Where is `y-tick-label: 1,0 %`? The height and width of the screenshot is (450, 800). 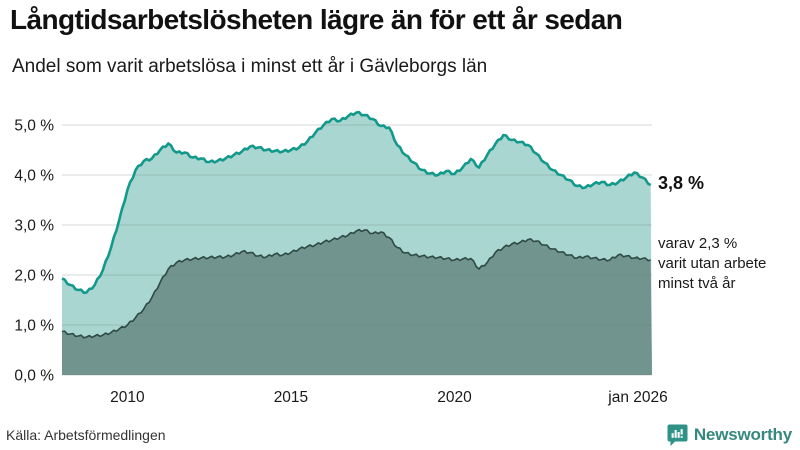 y-tick-label: 1,0 % is located at coordinates (34, 326).